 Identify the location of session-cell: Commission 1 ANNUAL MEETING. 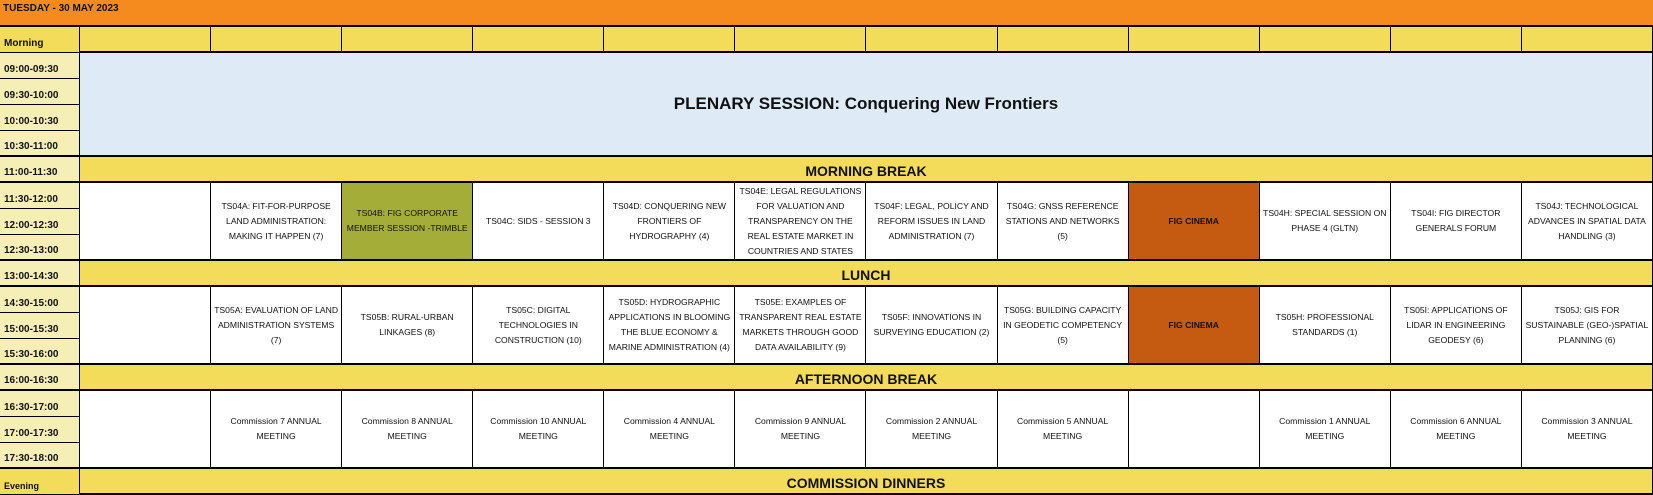
(1325, 430).